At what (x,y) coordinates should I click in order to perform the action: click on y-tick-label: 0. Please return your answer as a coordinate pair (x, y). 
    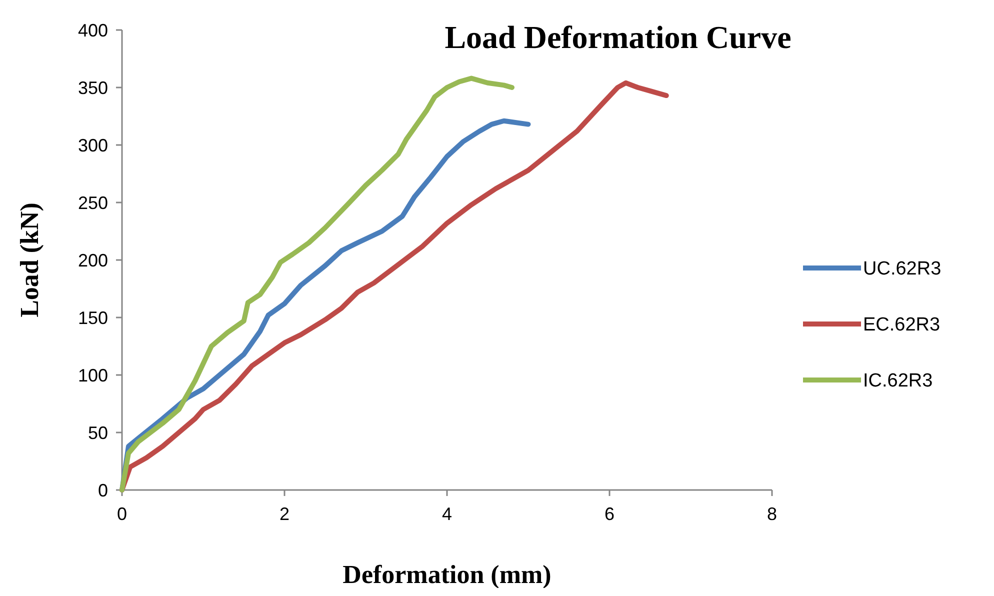
    Looking at the image, I should click on (103, 490).